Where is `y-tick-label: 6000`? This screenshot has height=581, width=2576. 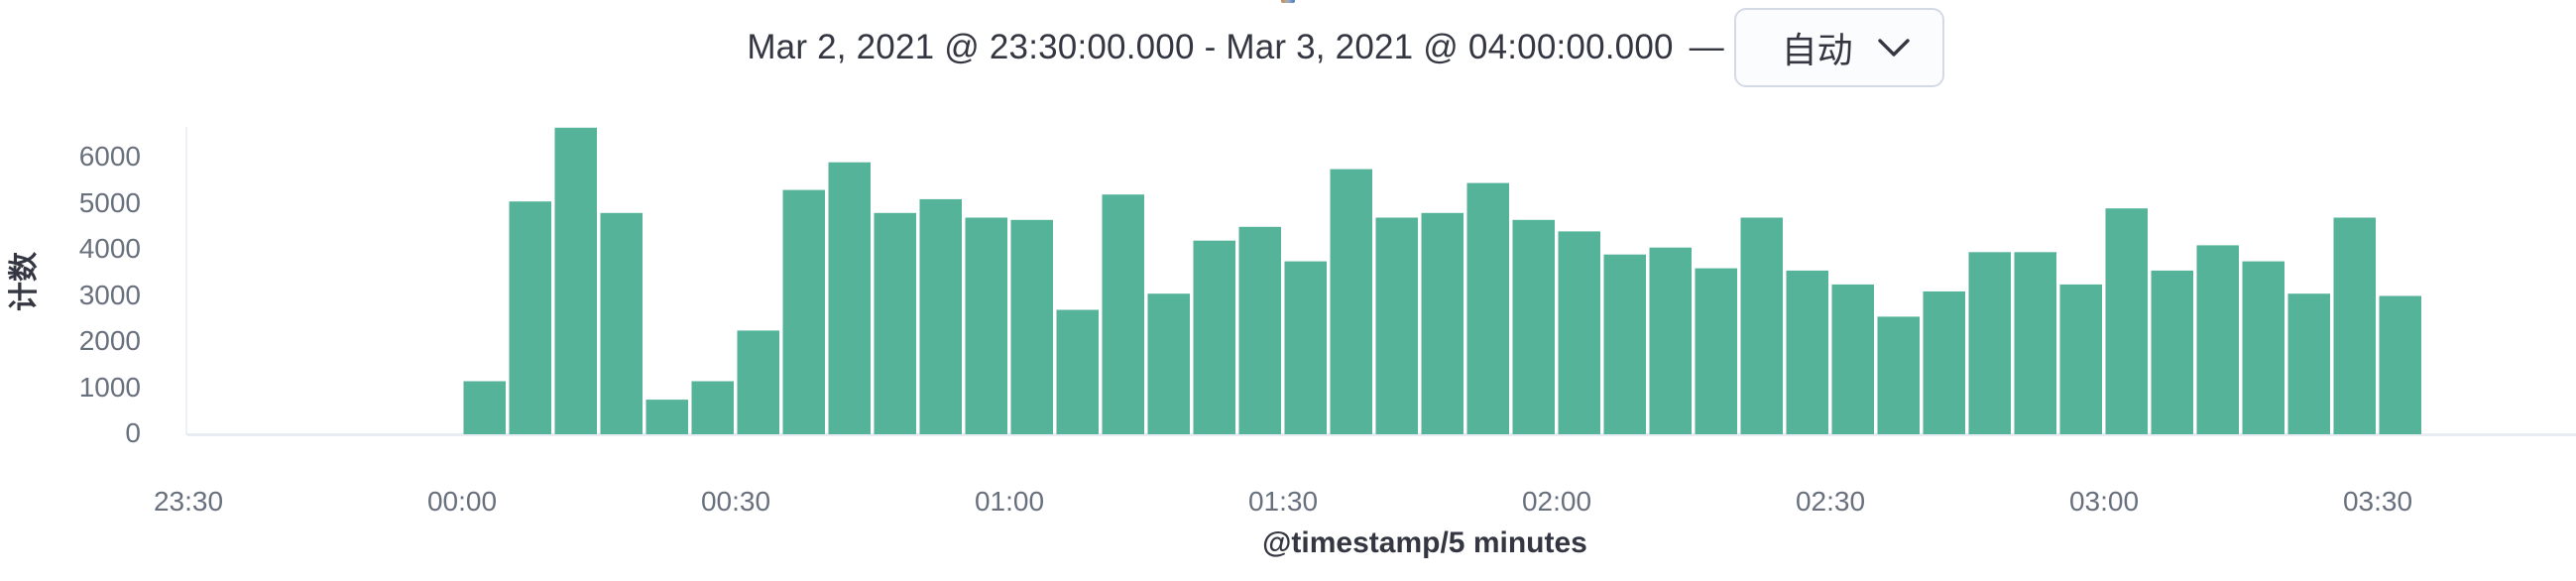 y-tick-label: 6000 is located at coordinates (110, 156).